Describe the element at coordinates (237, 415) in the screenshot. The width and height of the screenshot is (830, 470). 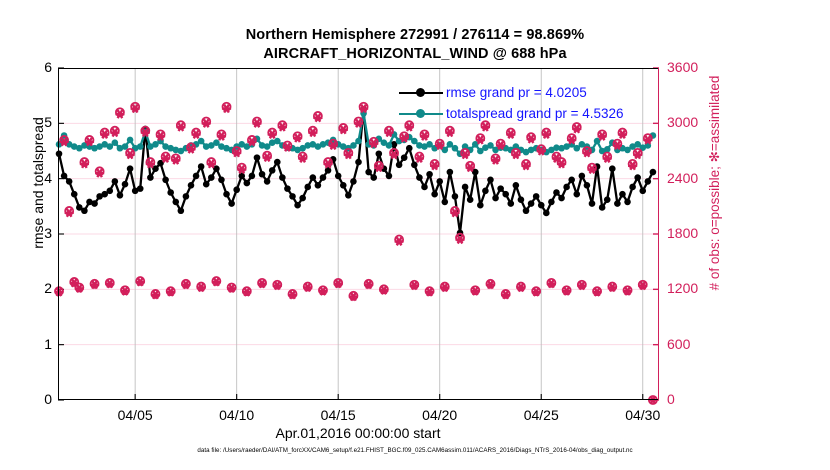
I see `x-tick-04/10: 04/10` at that location.